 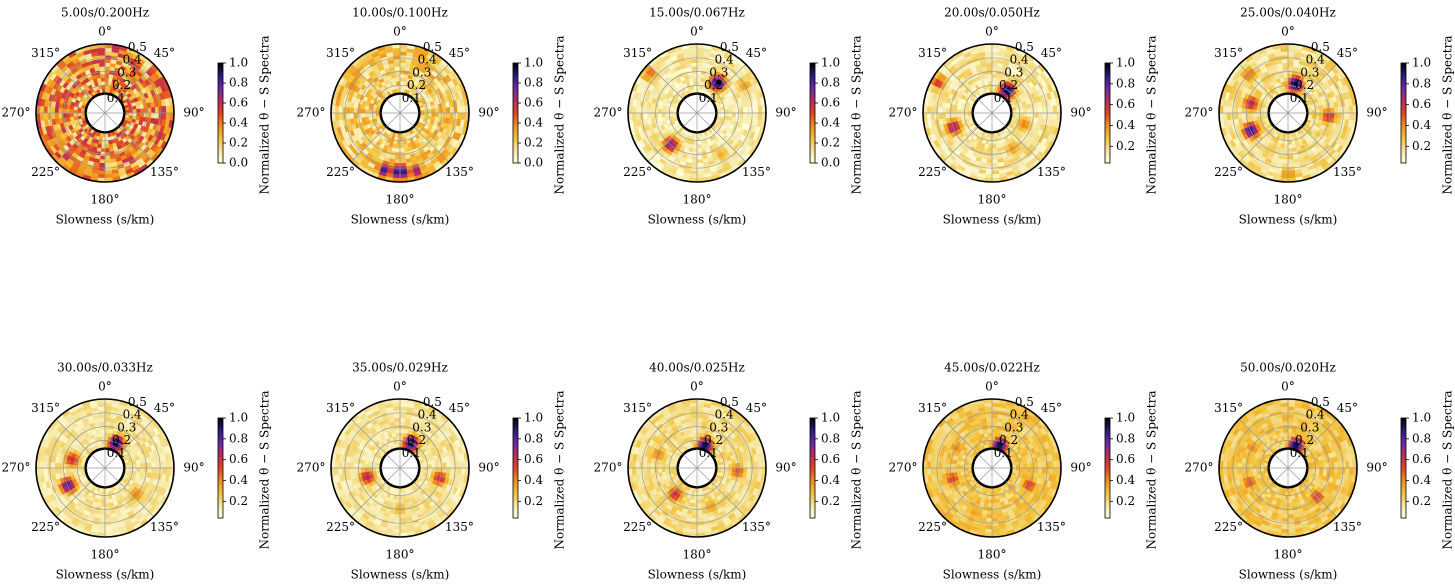 What do you see at coordinates (400, 220) in the screenshot?
I see `x-axis-label: Slowness (s/km)` at bounding box center [400, 220].